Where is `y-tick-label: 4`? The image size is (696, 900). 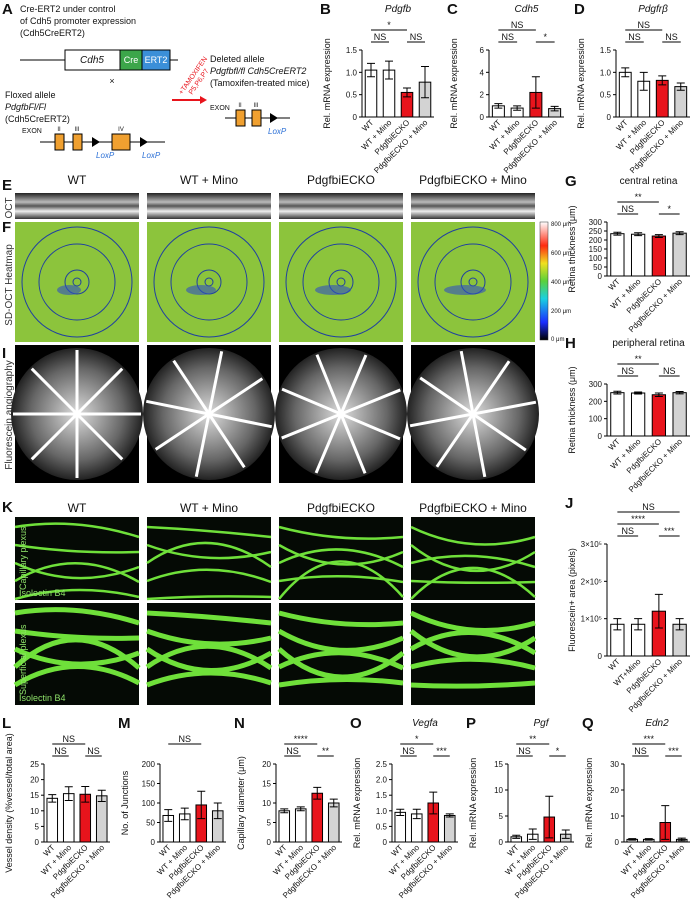
y-tick-label: 4 is located at coordinates (482, 72).